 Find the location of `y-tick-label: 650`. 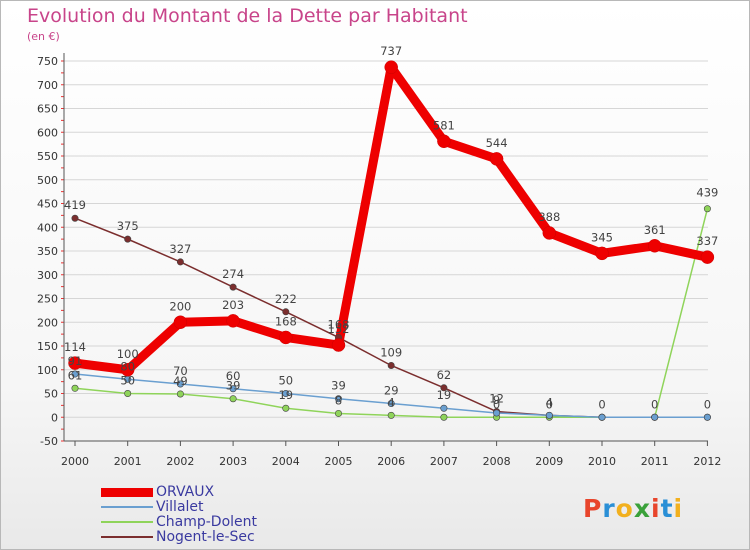

y-tick-label: 650 is located at coordinates (47, 109).